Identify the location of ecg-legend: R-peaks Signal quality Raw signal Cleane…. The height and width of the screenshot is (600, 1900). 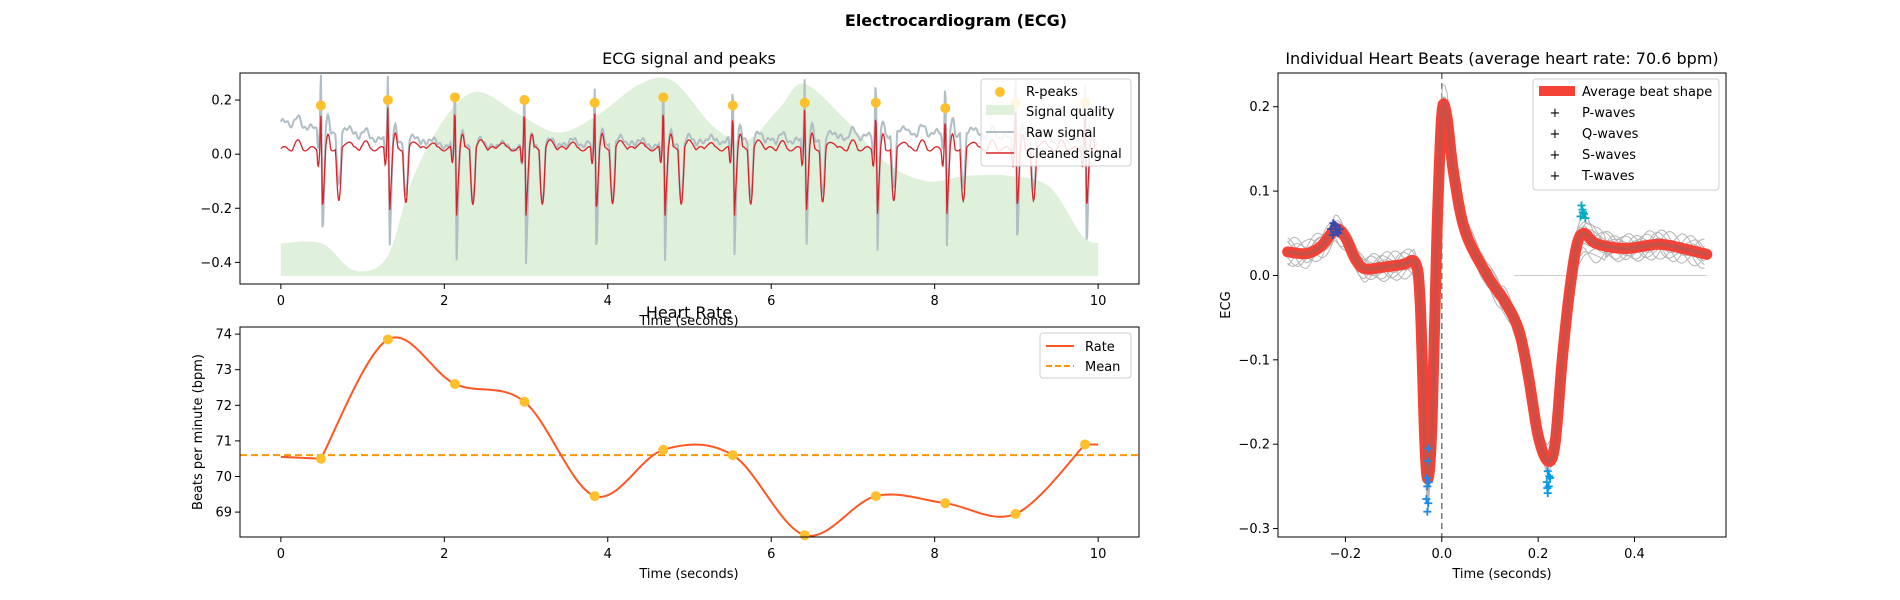
(1056, 122).